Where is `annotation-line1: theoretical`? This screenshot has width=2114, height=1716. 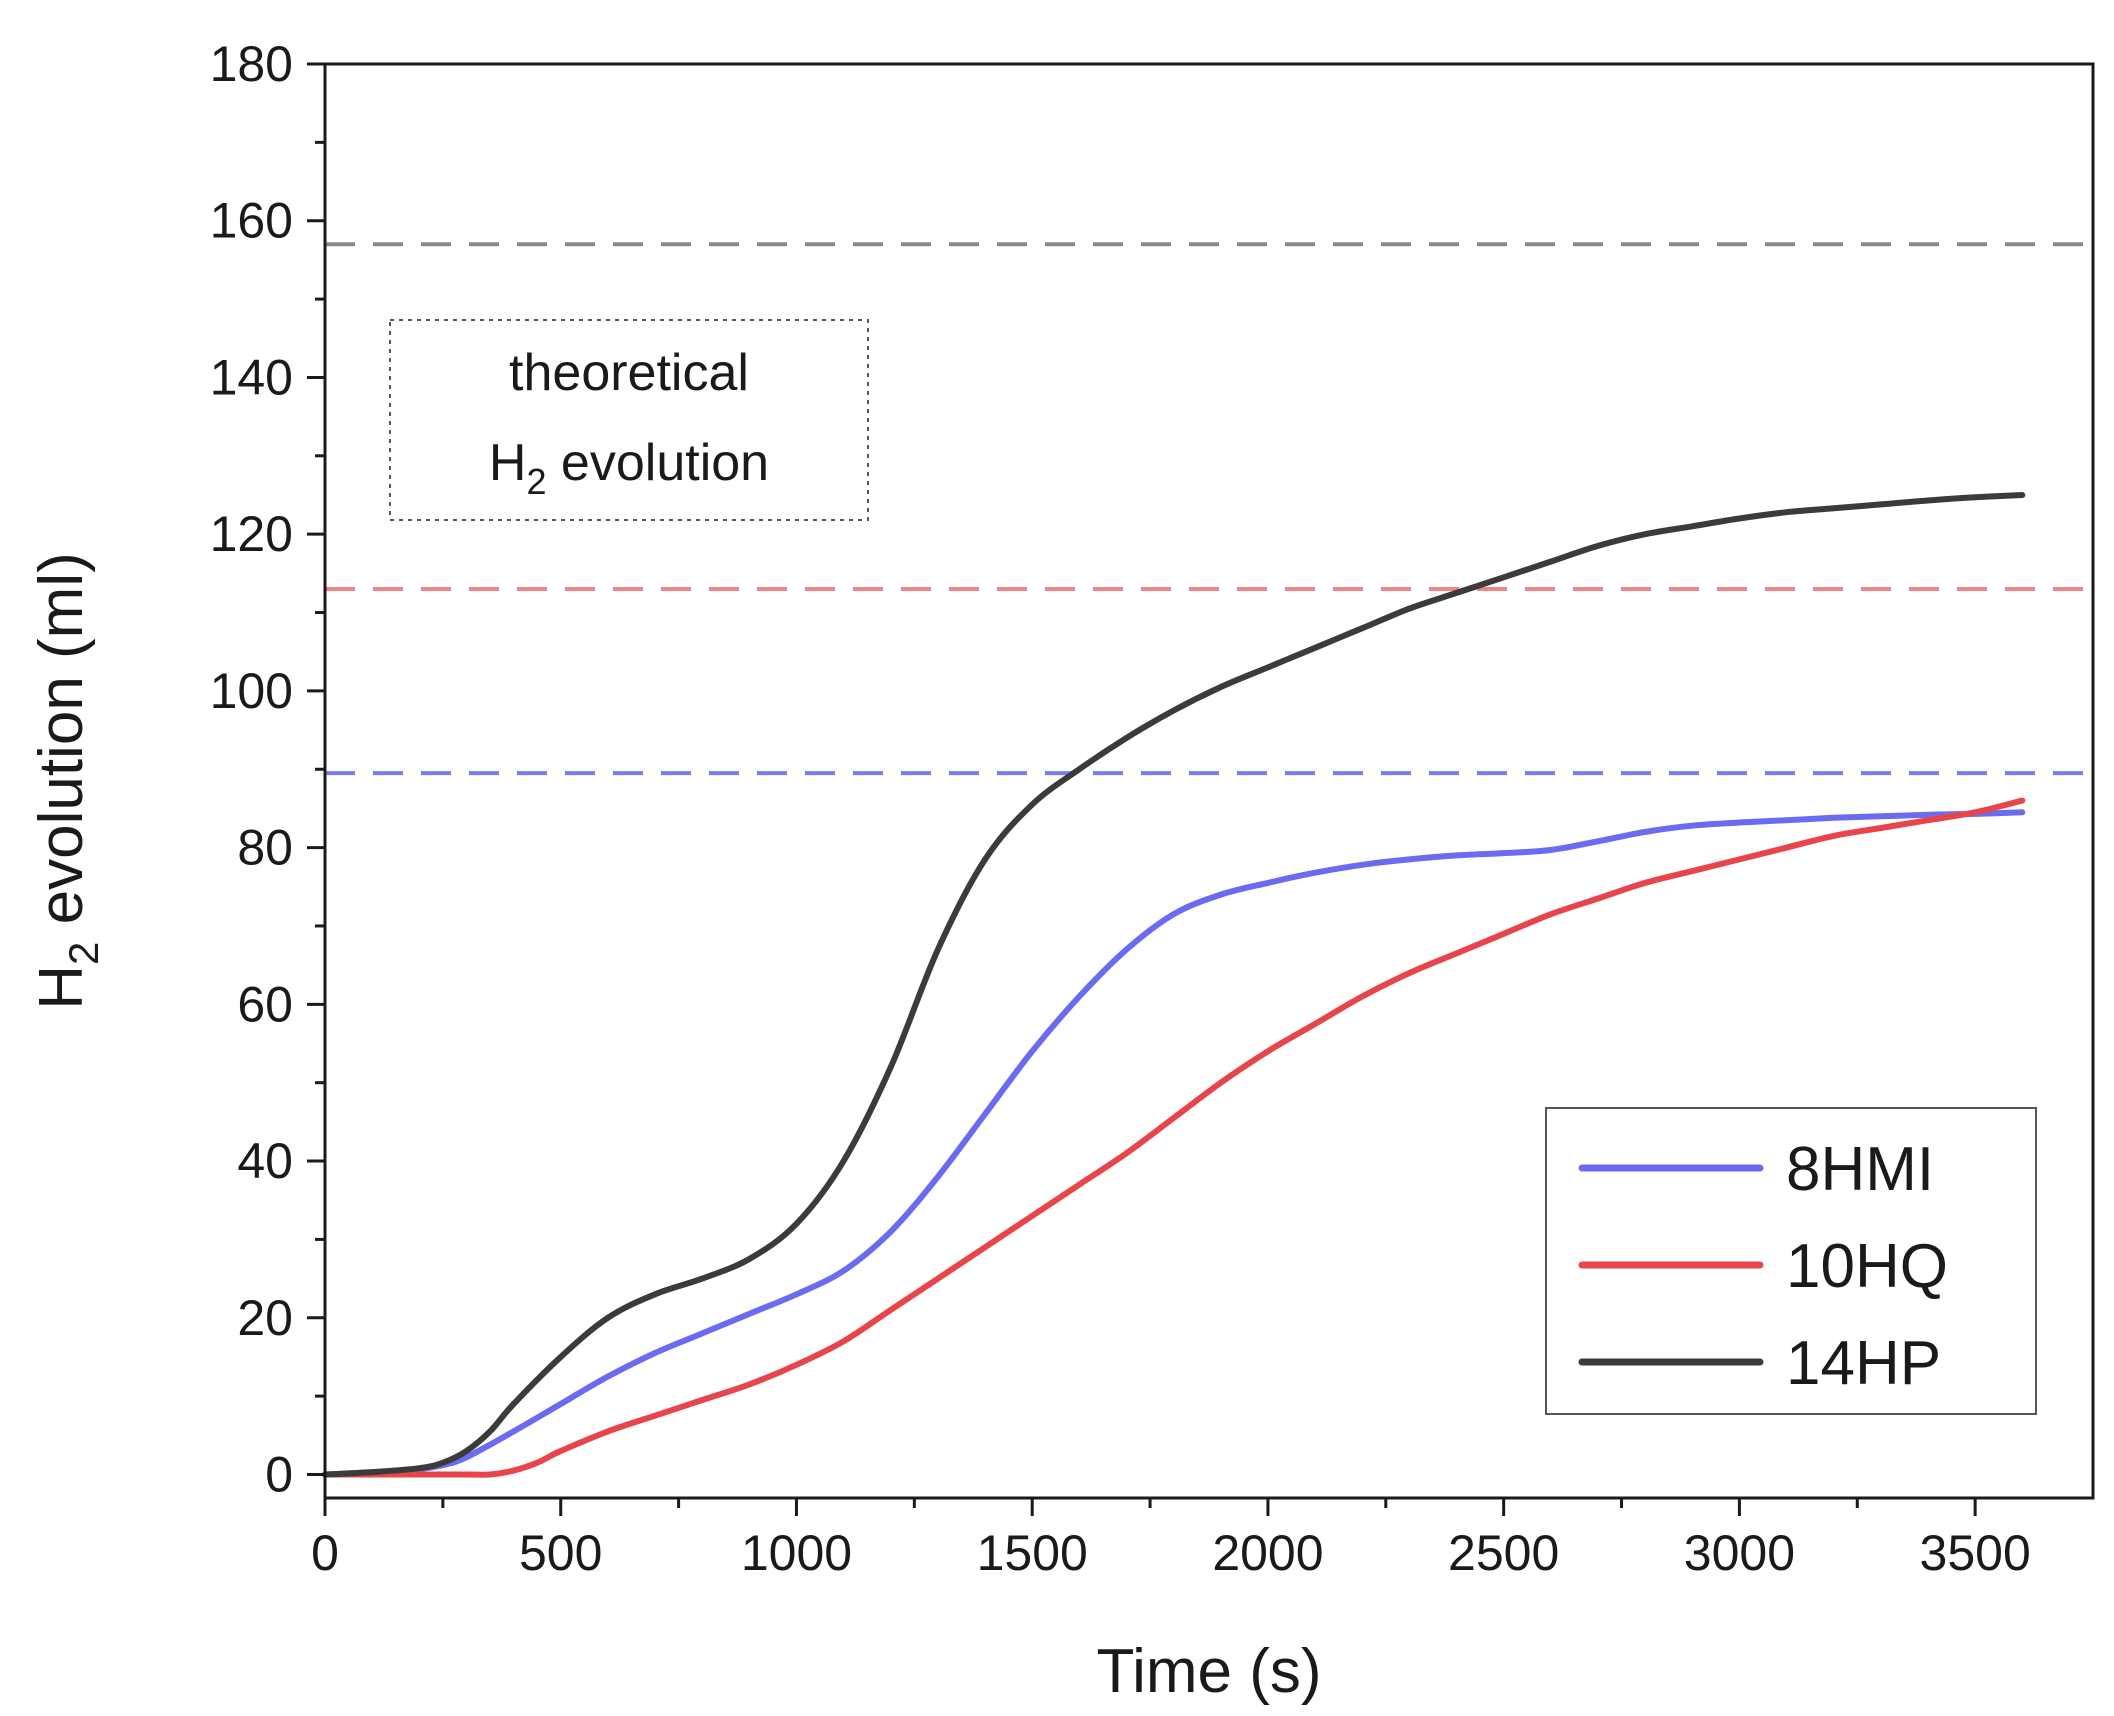 annotation-line1: theoretical is located at coordinates (629, 373).